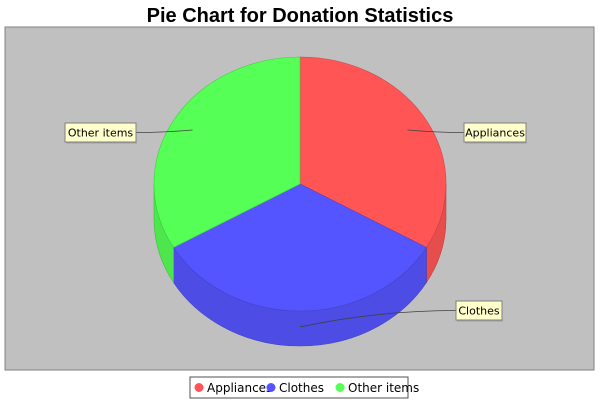 The height and width of the screenshot is (400, 600). I want to click on legend-label-clothes: Clothes, so click(301, 388).